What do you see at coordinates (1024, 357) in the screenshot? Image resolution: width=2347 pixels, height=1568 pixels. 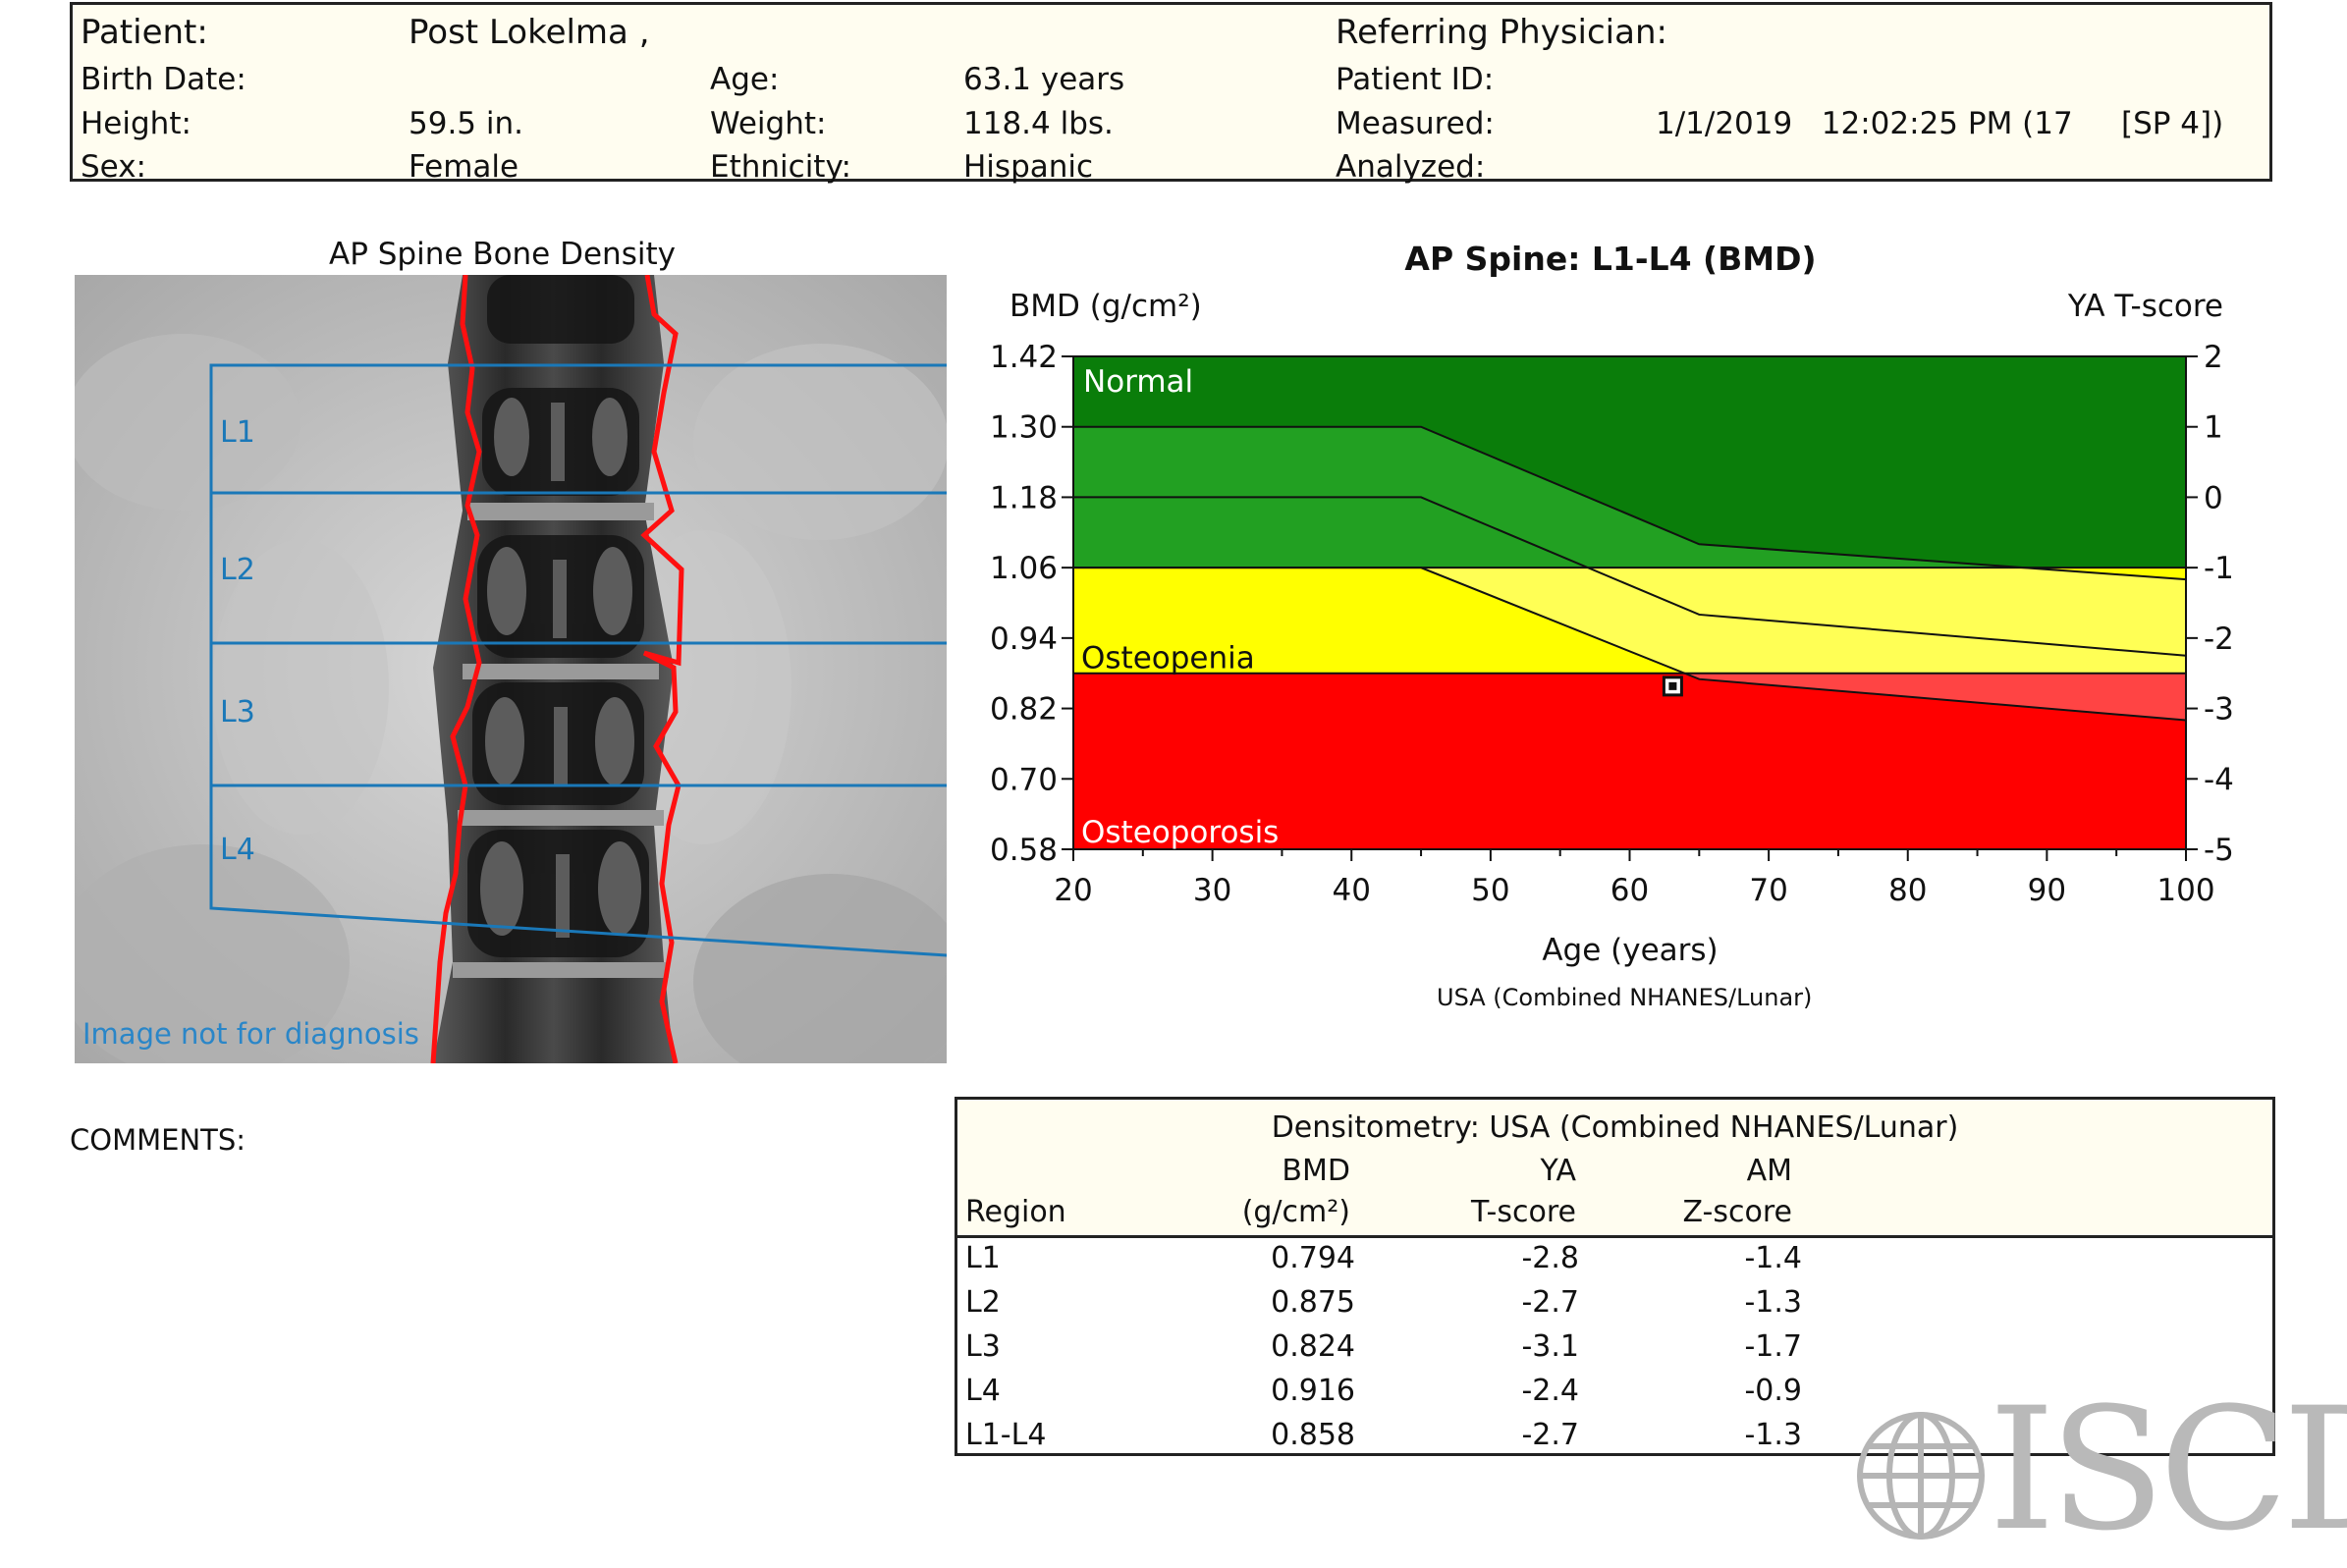 I see `y-tick-label: 1.42` at bounding box center [1024, 357].